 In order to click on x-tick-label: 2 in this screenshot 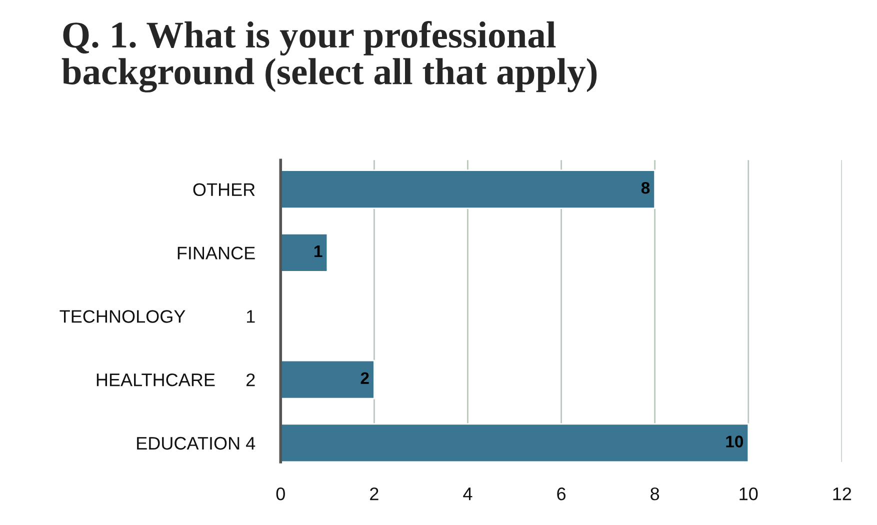, I will do `click(374, 493)`.